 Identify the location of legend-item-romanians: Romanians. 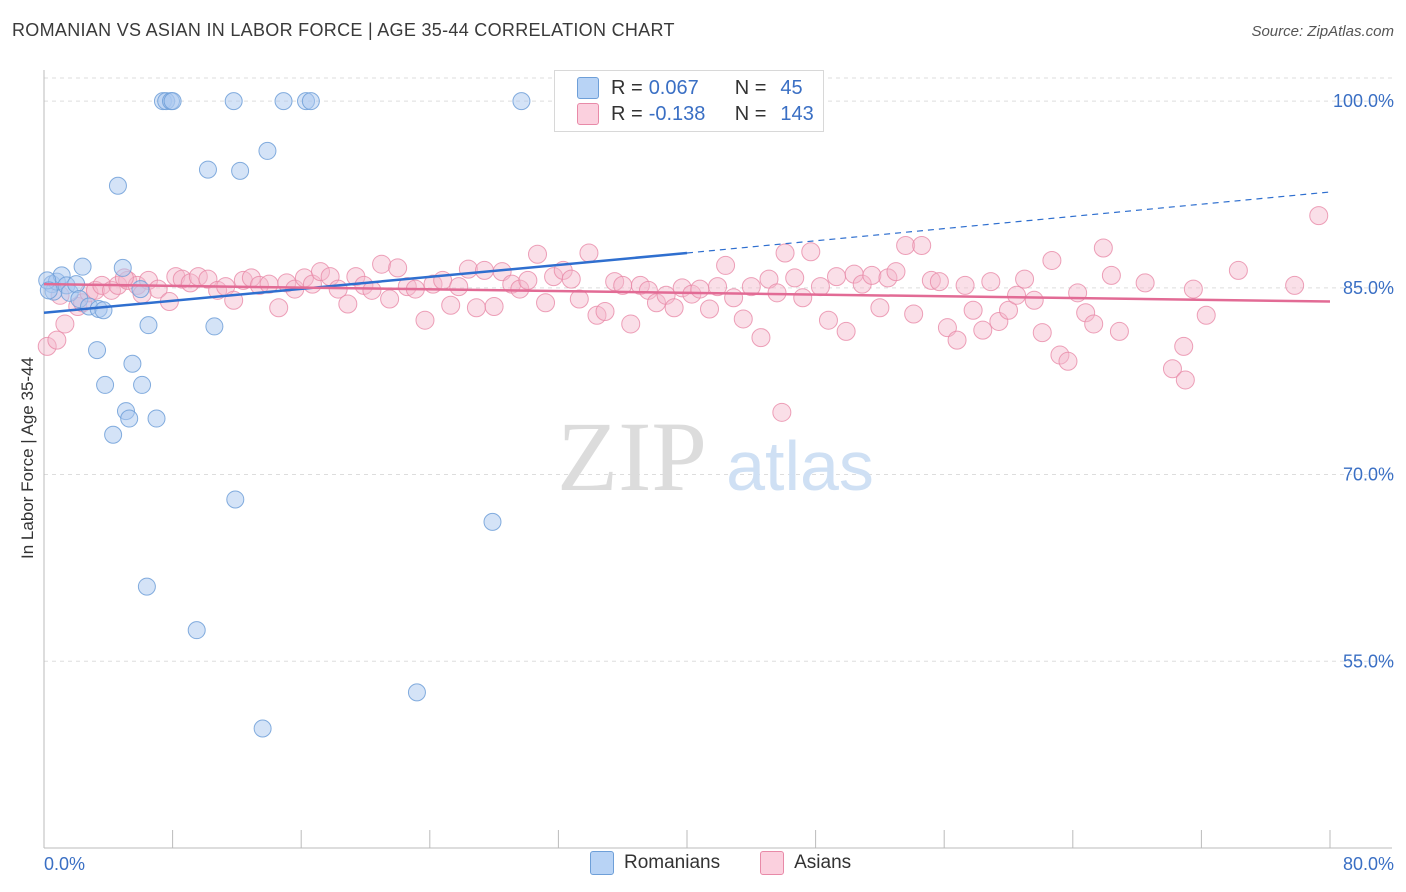
(655, 863).